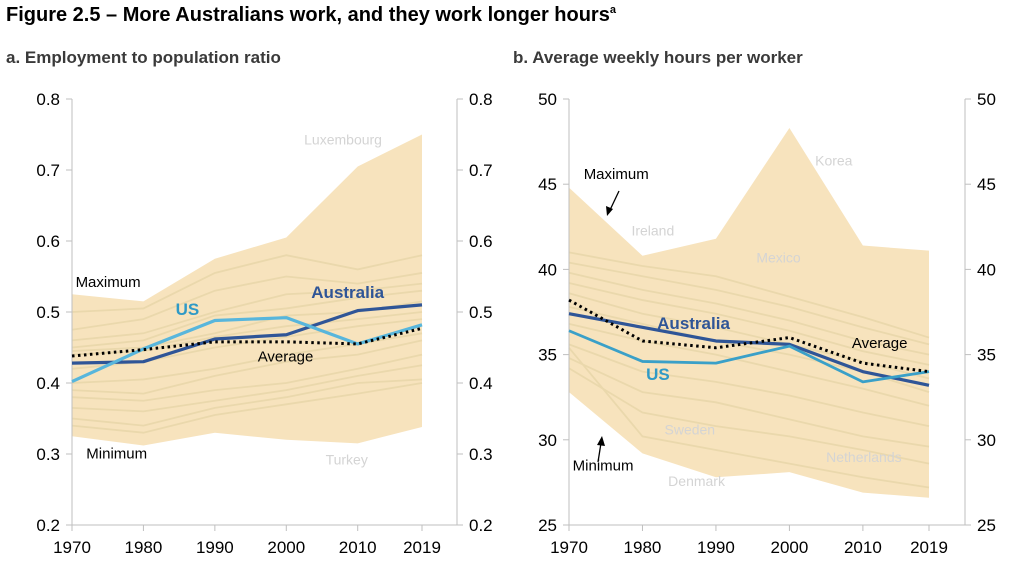 The image size is (1011, 567). Describe the element at coordinates (834, 160) in the screenshot. I see `panel-b-annotation-korea: Korea` at that location.